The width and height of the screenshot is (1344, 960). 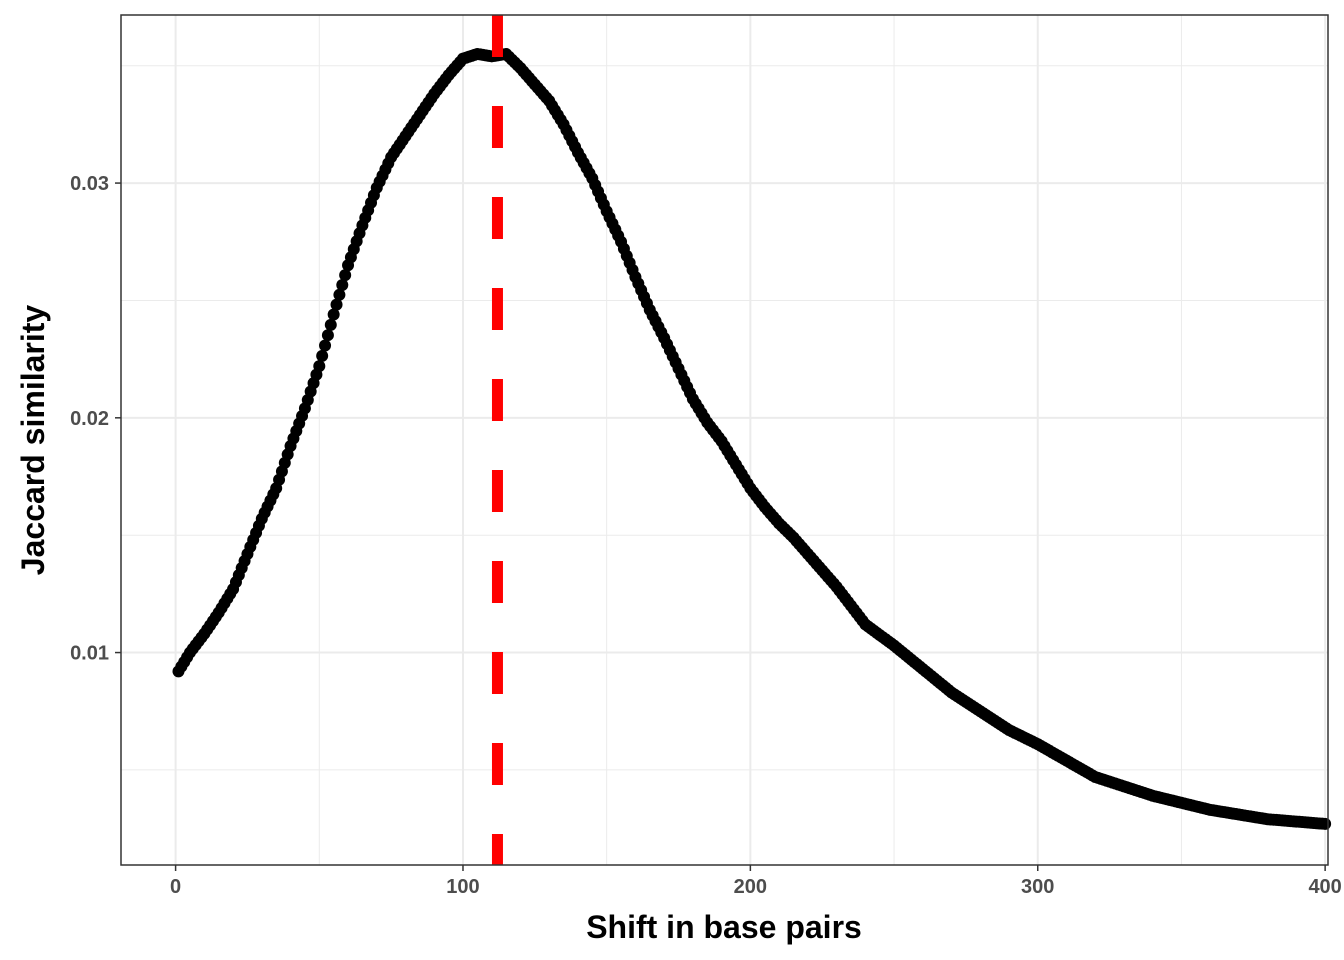 What do you see at coordinates (175, 887) in the screenshot?
I see `x-tick-label: 0` at bounding box center [175, 887].